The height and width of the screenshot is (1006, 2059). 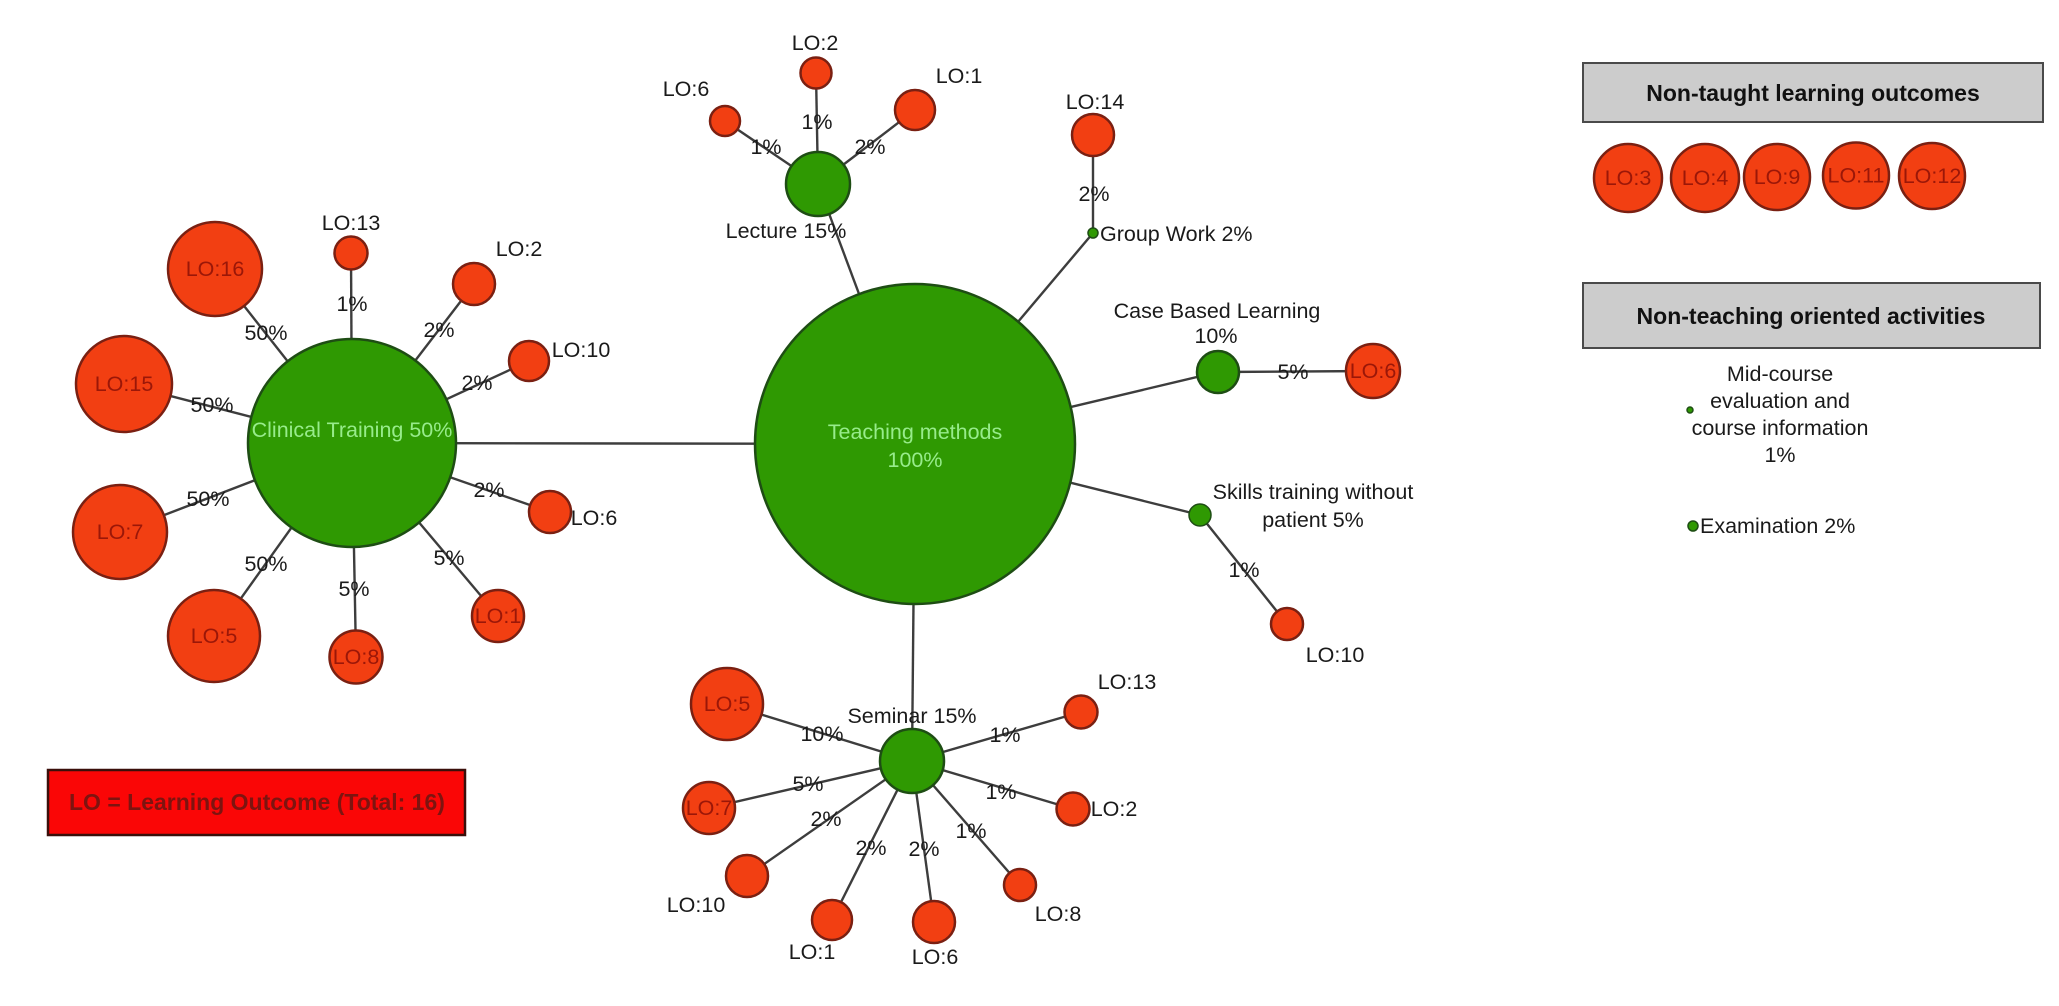 What do you see at coordinates (1811, 316) in the screenshot?
I see `svg-text:Non-teaching oriented activiti: Non-teaching oriented activities` at bounding box center [1811, 316].